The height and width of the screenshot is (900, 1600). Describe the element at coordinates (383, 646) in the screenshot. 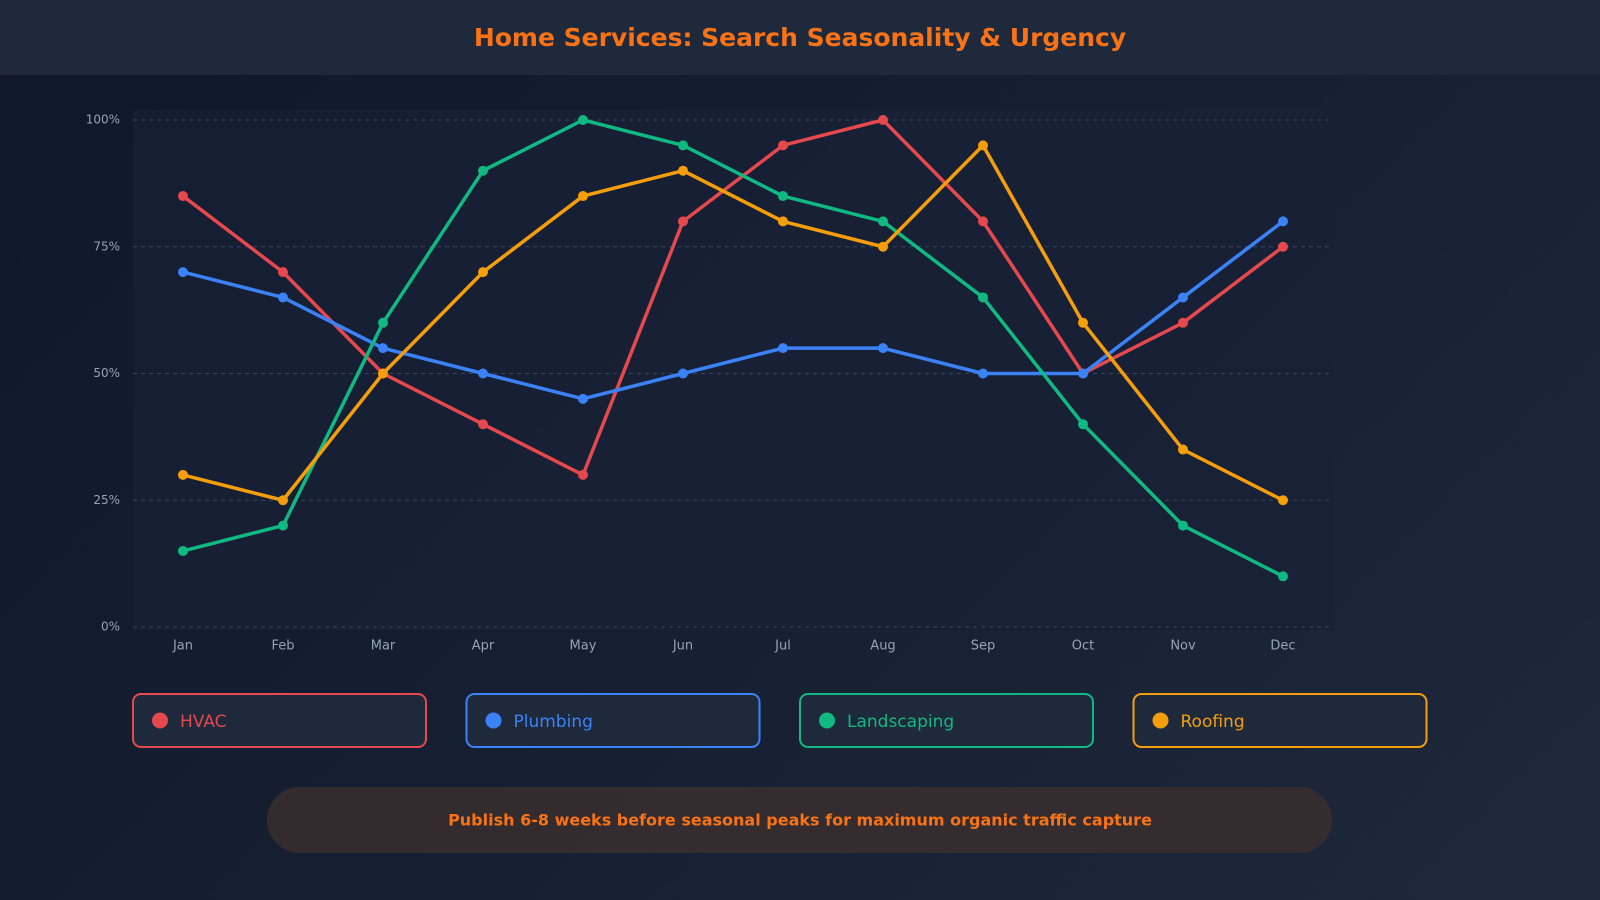

I see `x-tick-label: Mar` at that location.